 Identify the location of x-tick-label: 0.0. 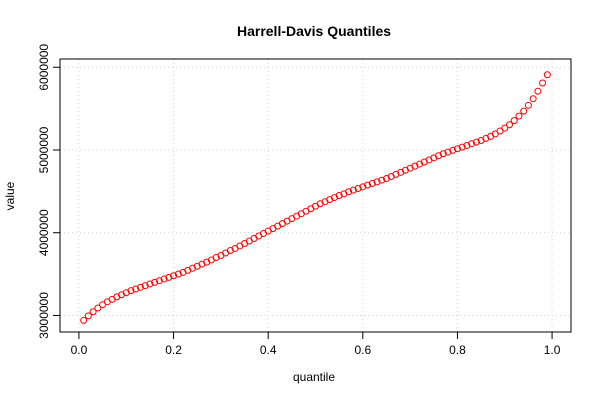
(79, 350).